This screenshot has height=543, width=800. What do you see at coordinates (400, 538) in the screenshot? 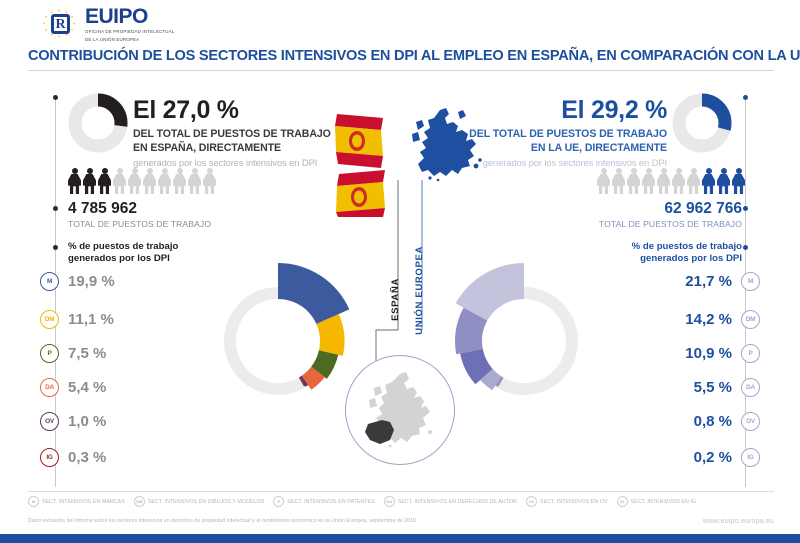
I see `footer-bar` at bounding box center [400, 538].